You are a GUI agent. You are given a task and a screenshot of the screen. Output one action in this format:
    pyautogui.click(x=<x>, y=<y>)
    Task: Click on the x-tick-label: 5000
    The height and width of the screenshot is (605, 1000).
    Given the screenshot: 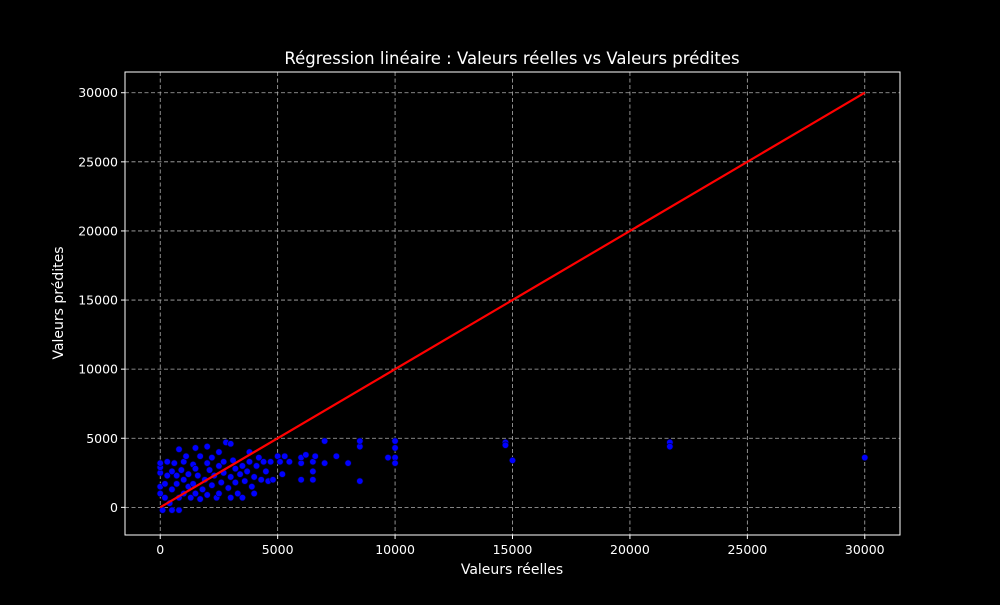 What is the action you would take?
    pyautogui.click(x=278, y=549)
    